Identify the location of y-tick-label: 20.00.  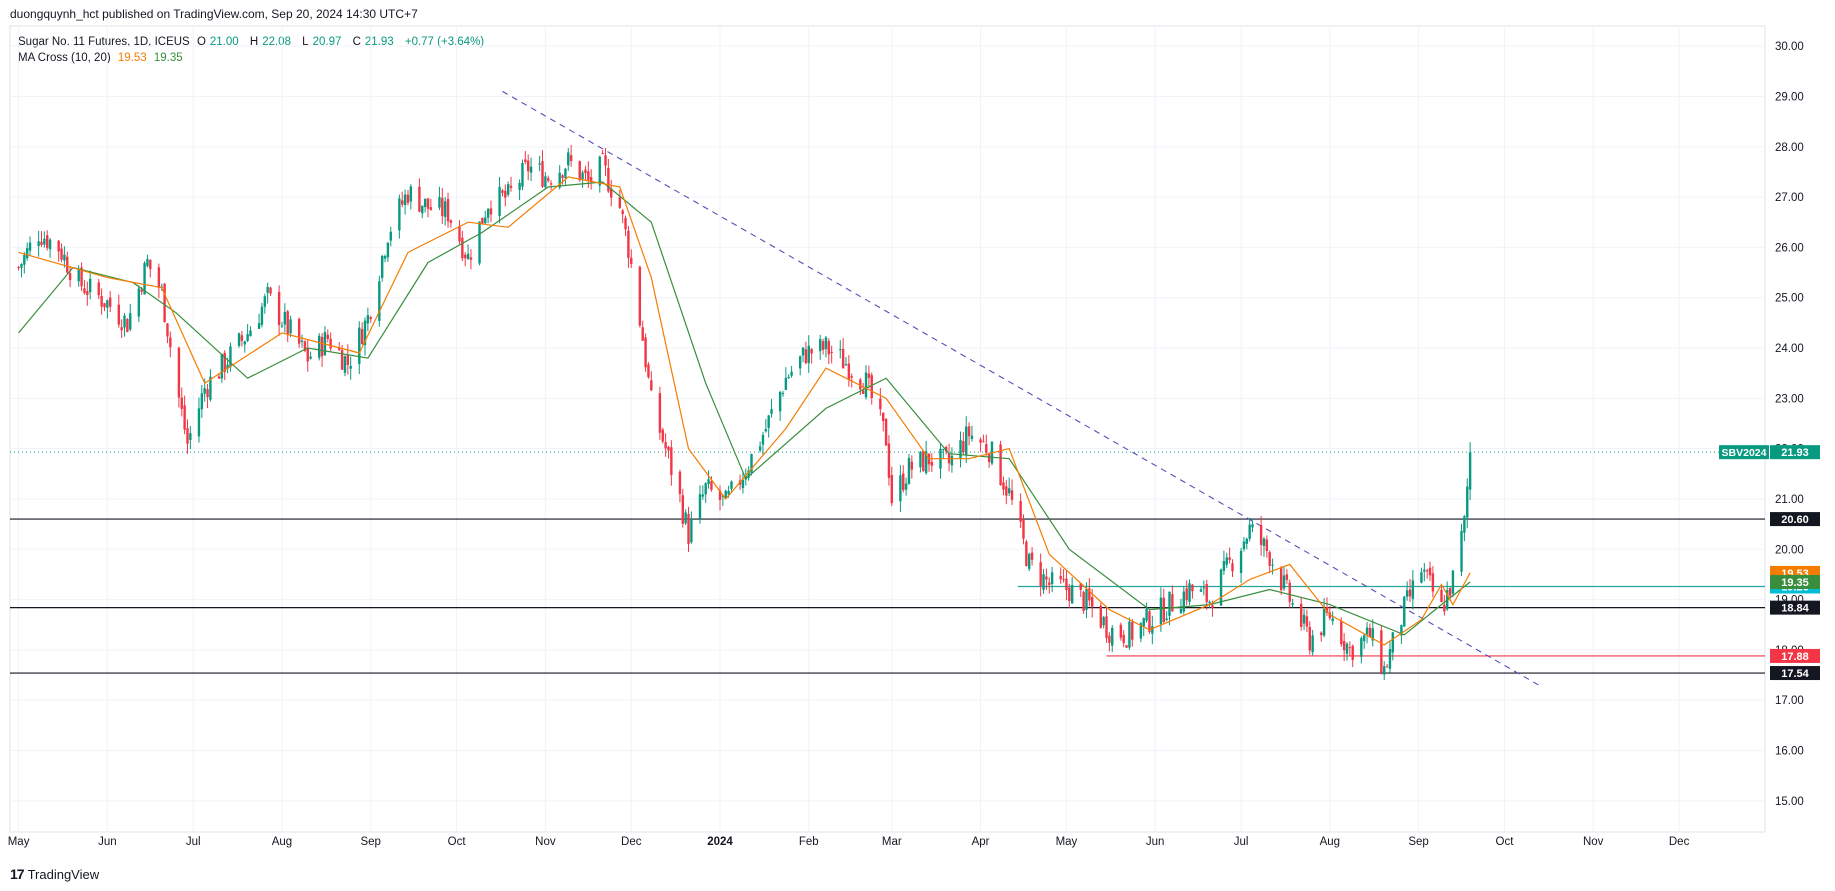
(1789, 550).